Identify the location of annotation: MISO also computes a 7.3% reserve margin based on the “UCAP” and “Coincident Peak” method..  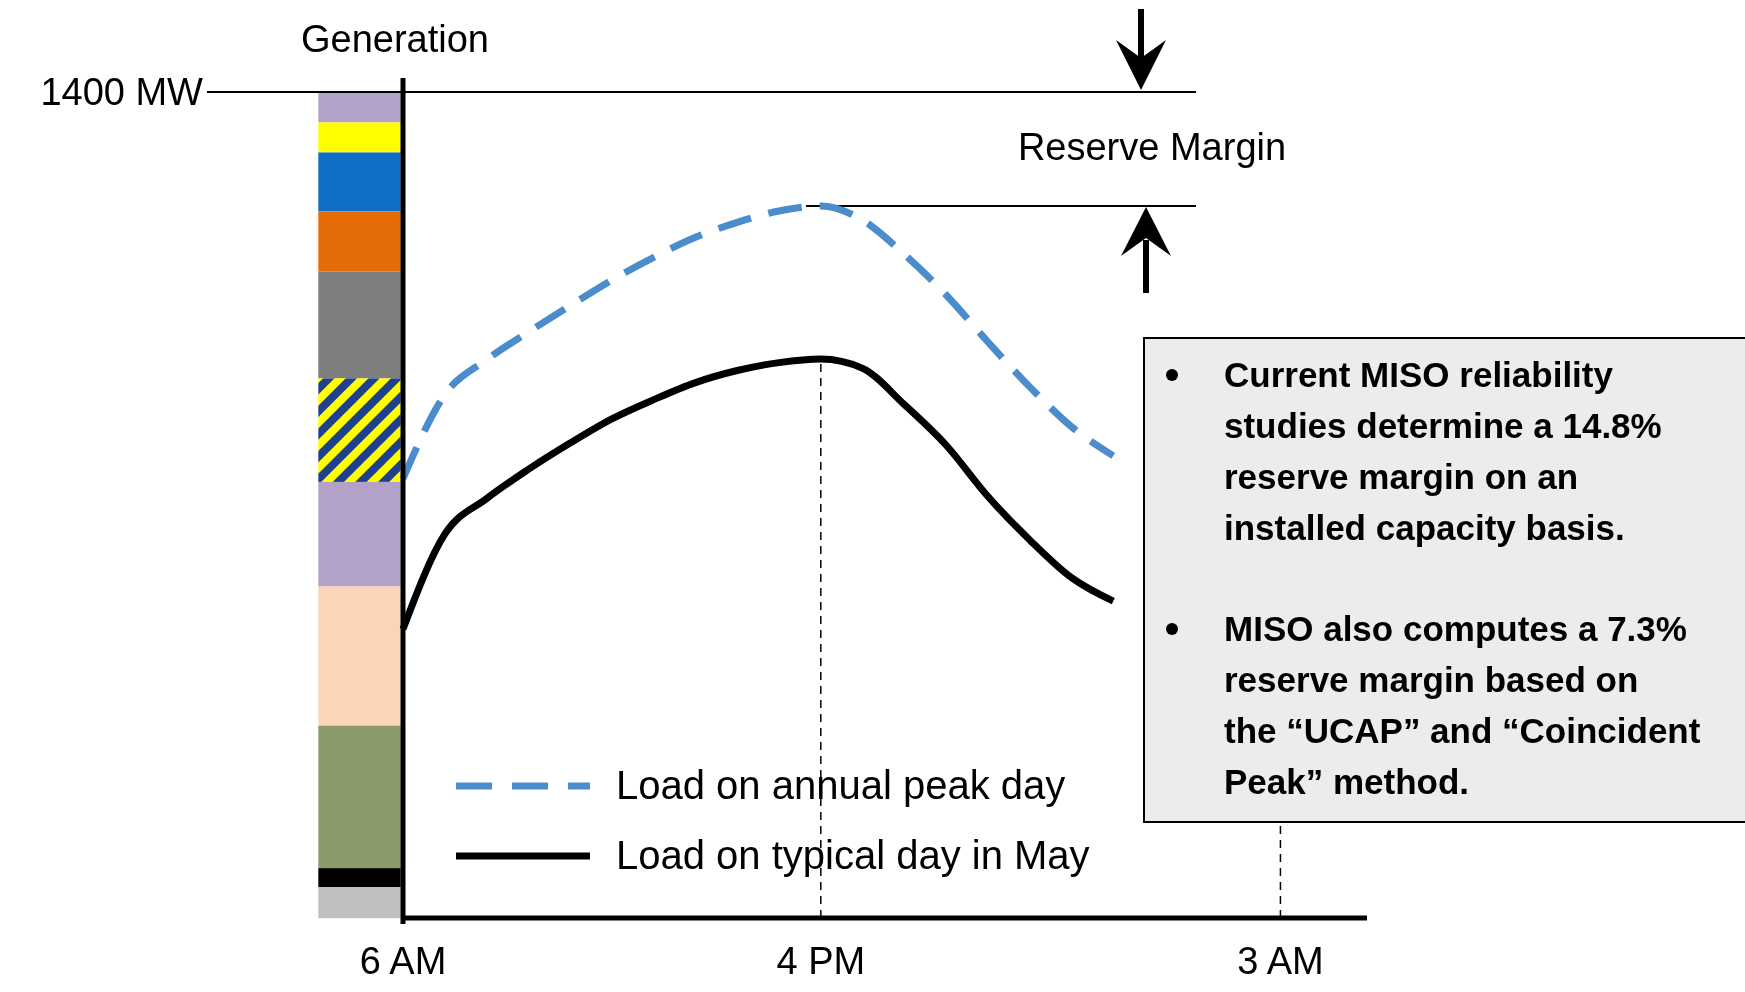
(1462, 705).